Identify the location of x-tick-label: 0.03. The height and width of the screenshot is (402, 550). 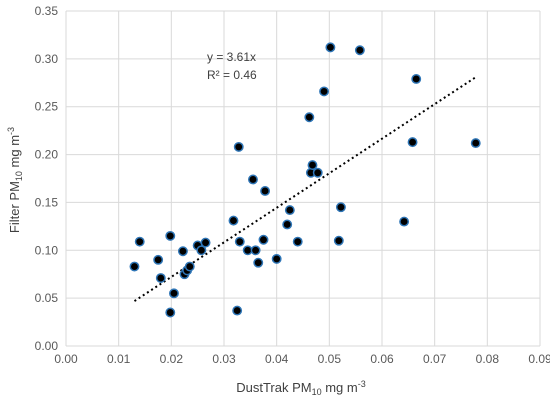
(224, 359).